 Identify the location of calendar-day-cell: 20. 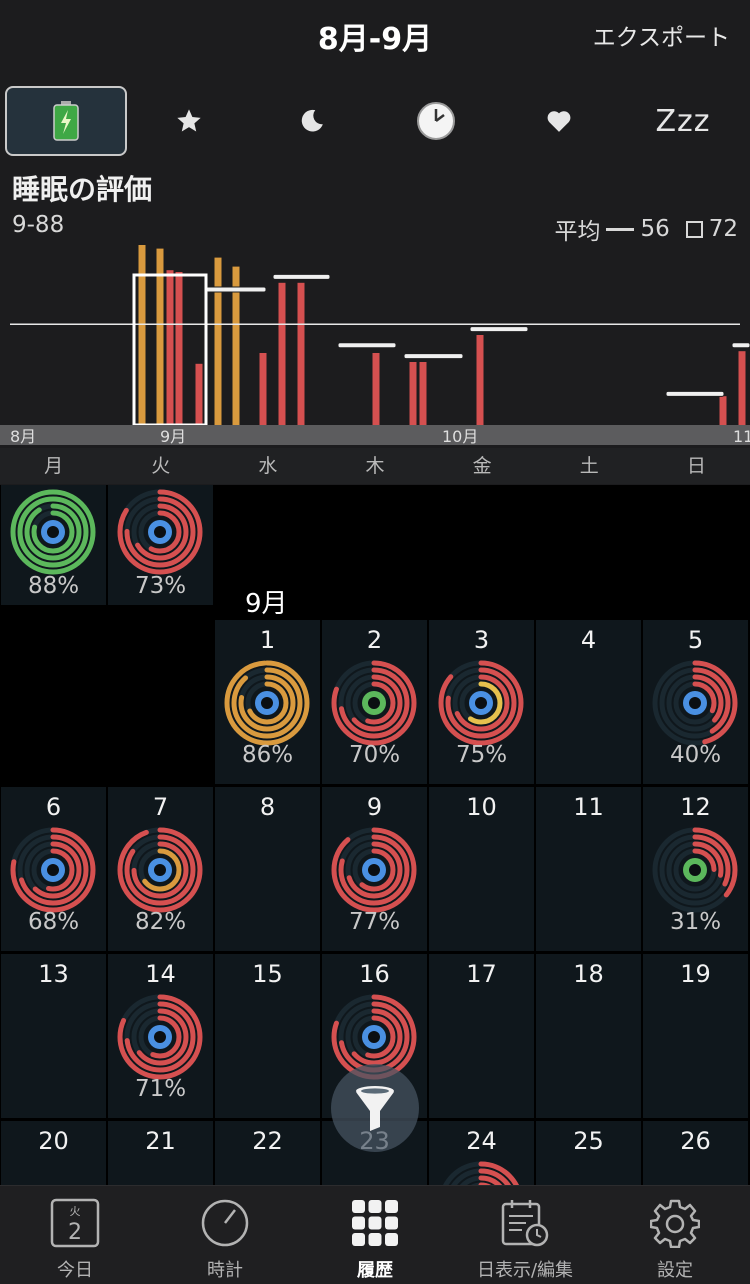
(53, 1153).